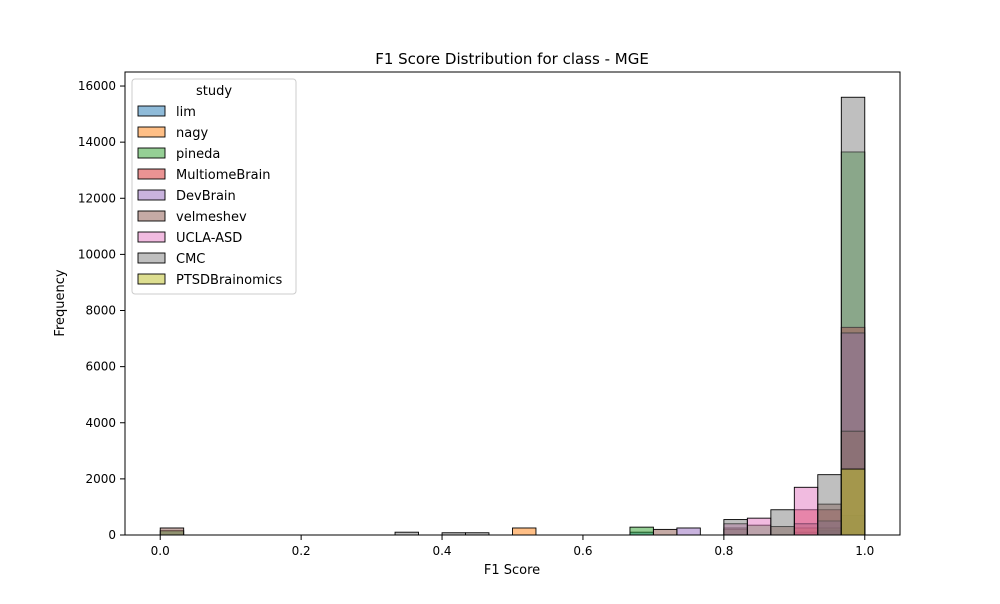  What do you see at coordinates (229, 280) in the screenshot?
I see `legend-label-ptsdbrainomics: PTSDBrainomics` at bounding box center [229, 280].